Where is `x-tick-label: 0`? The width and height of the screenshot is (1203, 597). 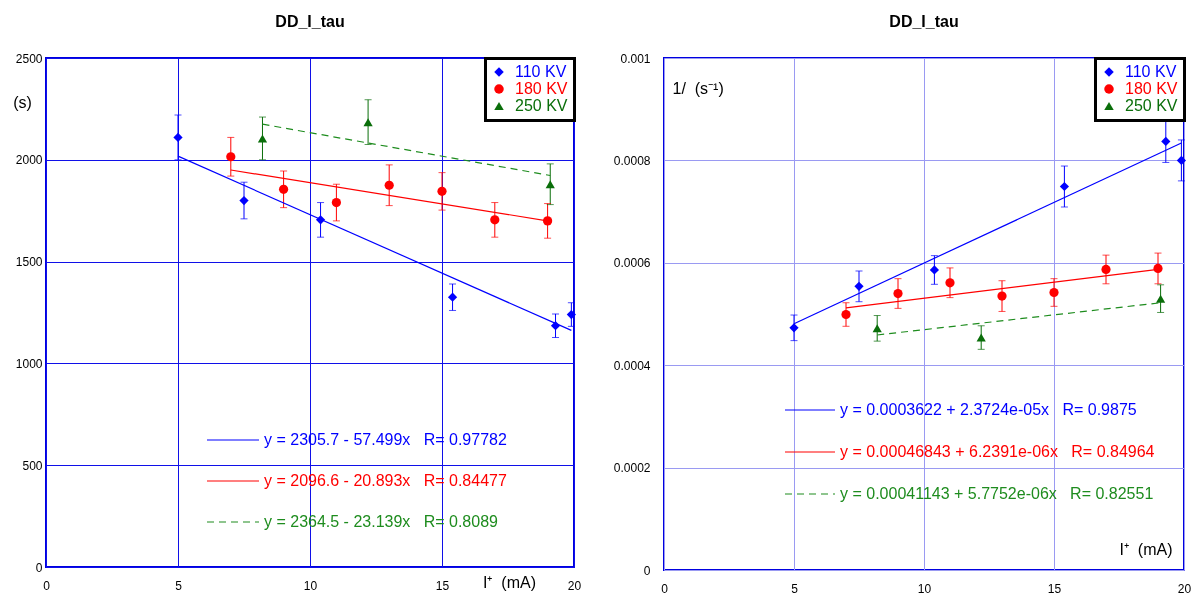 x-tick-label: 0 is located at coordinates (665, 588).